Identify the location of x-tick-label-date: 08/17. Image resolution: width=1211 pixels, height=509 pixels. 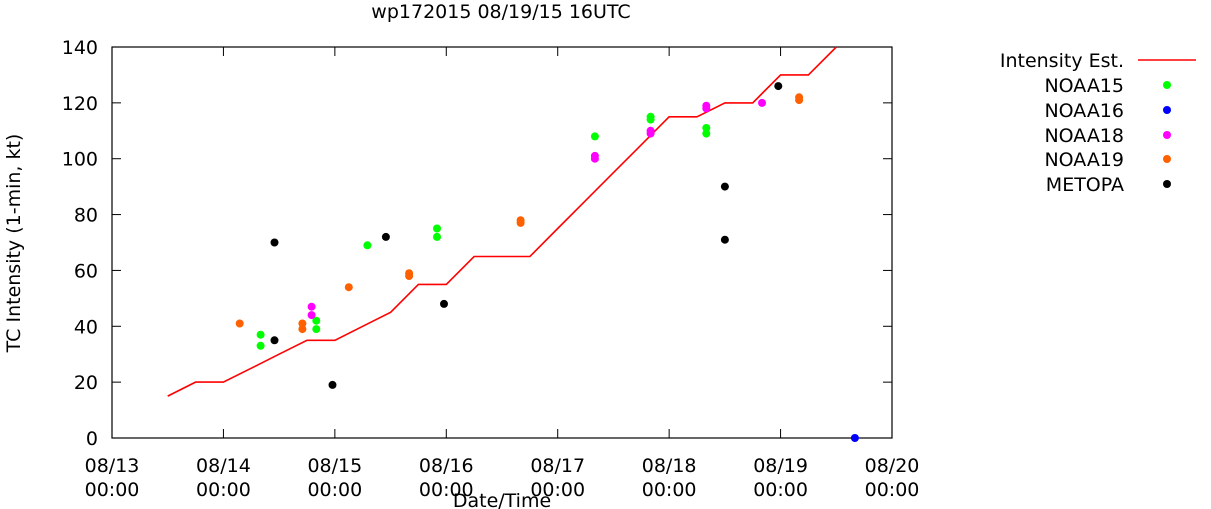
(557, 466).